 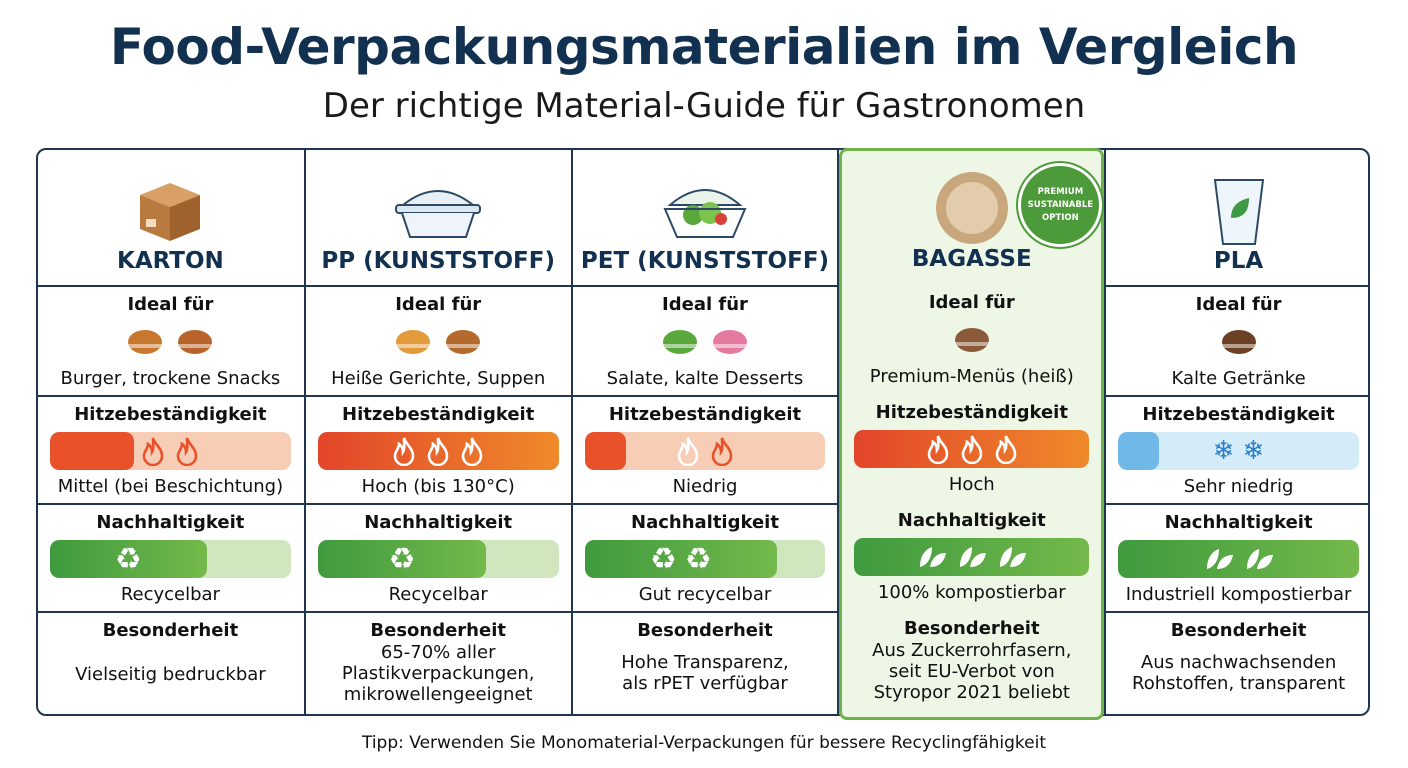 I want to click on material-name: PET (KUNSTSTOFF), so click(x=705, y=261).